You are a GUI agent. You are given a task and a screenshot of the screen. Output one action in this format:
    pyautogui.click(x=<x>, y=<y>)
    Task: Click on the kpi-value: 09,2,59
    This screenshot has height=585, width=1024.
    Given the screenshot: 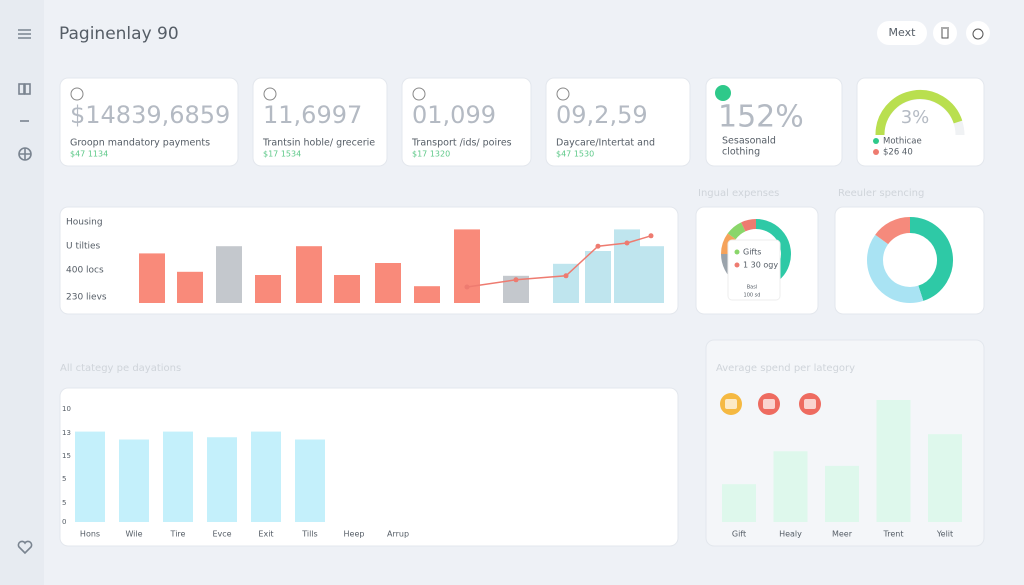 What is the action you would take?
    pyautogui.click(x=602, y=115)
    